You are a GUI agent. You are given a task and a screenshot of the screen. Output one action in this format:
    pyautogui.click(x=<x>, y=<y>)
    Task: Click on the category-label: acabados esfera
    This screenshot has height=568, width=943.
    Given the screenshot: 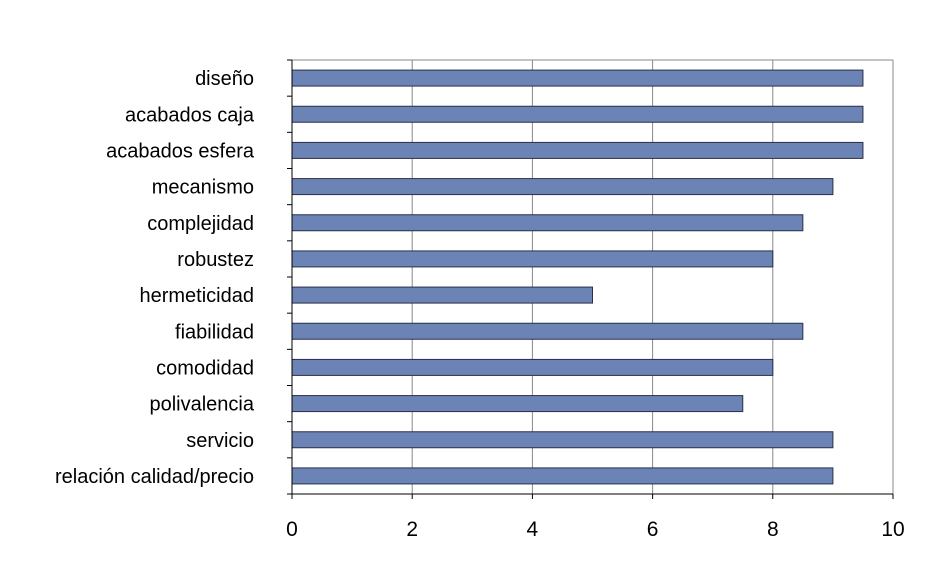 What is the action you would take?
    pyautogui.click(x=180, y=151)
    